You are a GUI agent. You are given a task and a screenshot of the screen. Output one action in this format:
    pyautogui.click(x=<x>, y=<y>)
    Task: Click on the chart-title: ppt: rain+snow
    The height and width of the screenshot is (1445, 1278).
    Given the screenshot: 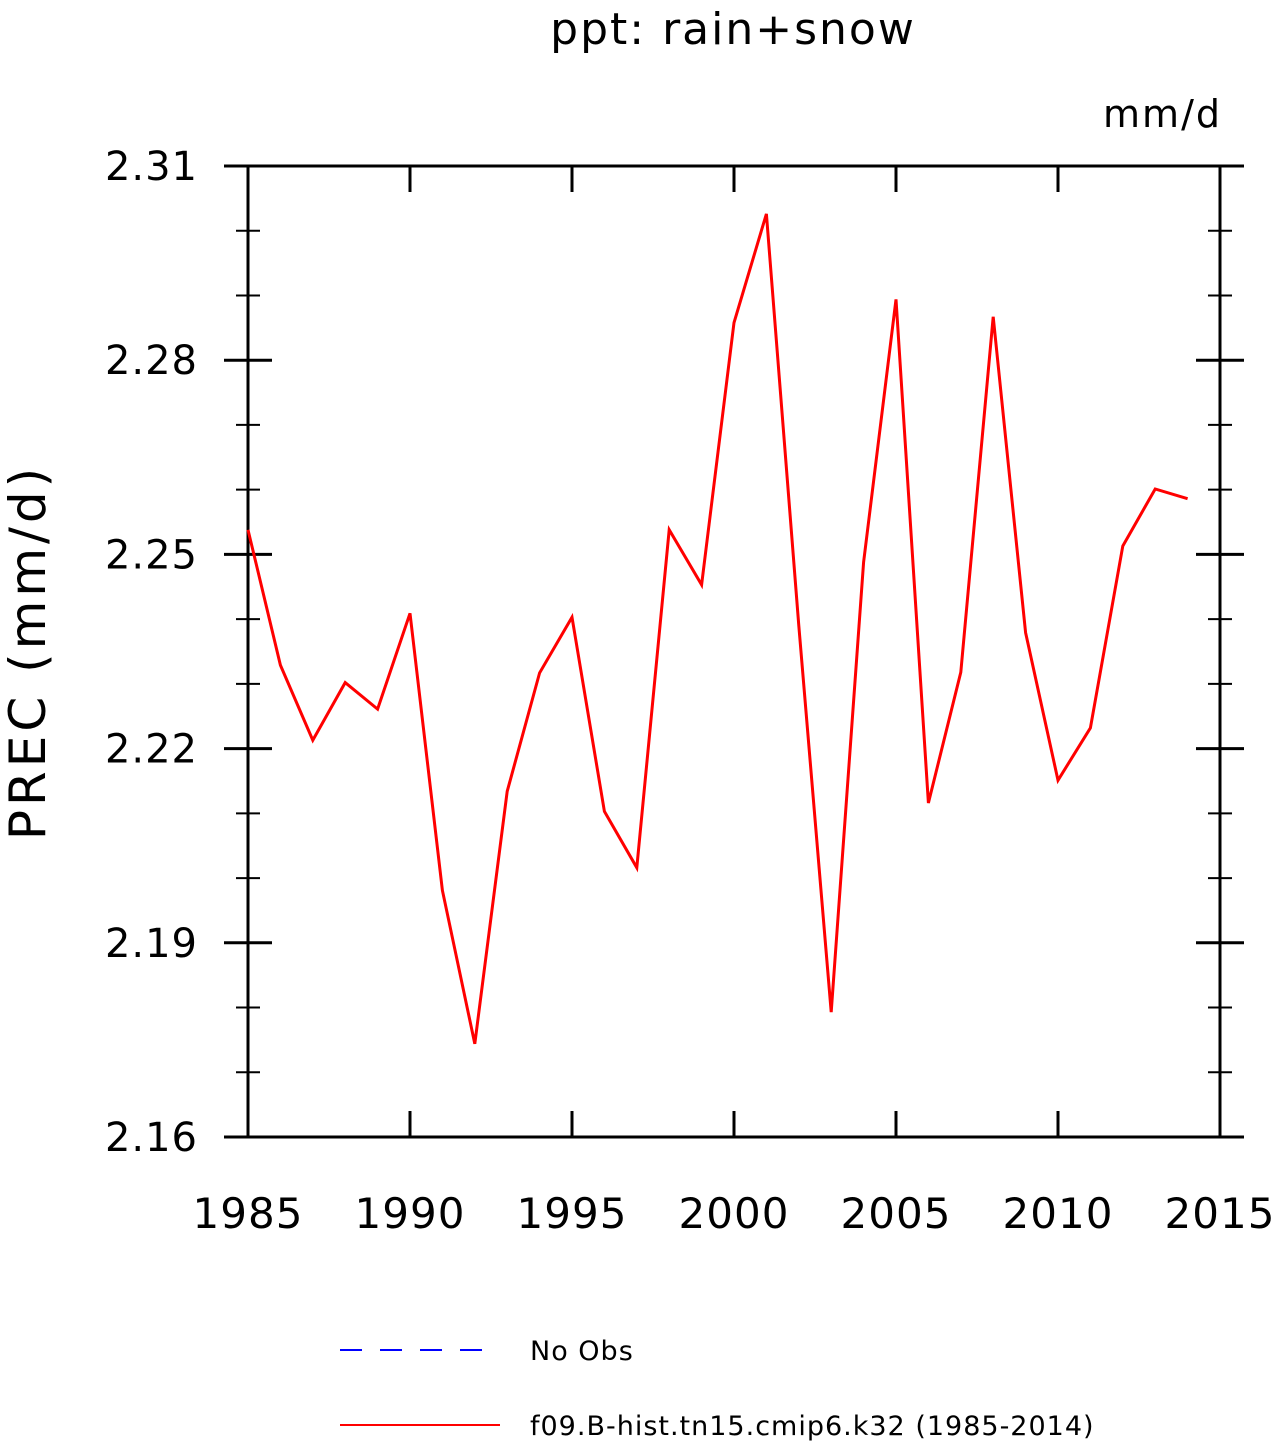 What is the action you would take?
    pyautogui.click(x=733, y=29)
    